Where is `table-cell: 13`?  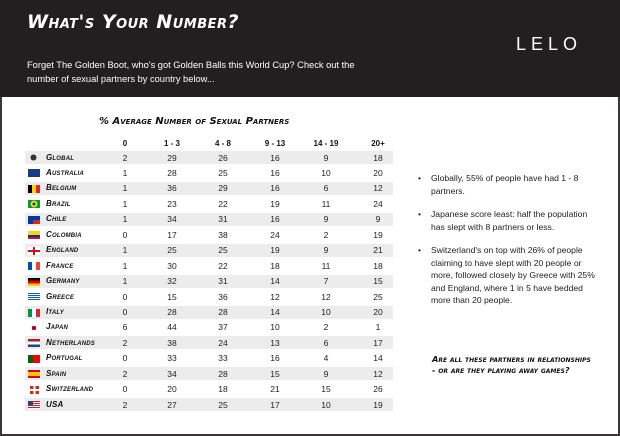
table-cell: 13 is located at coordinates (275, 342).